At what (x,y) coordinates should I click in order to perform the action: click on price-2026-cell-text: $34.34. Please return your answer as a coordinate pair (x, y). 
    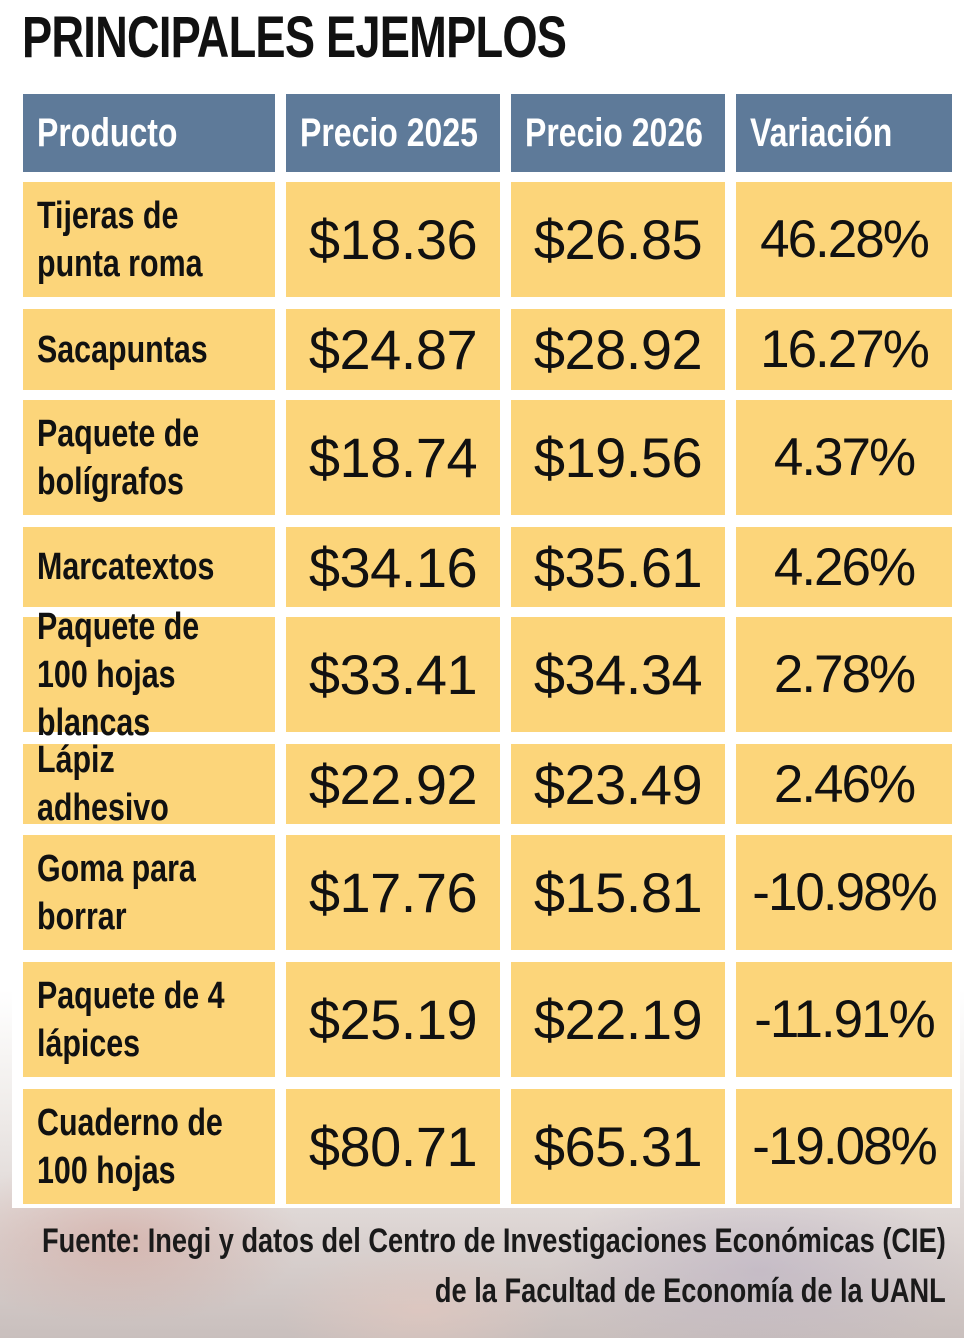
    Looking at the image, I should click on (618, 674).